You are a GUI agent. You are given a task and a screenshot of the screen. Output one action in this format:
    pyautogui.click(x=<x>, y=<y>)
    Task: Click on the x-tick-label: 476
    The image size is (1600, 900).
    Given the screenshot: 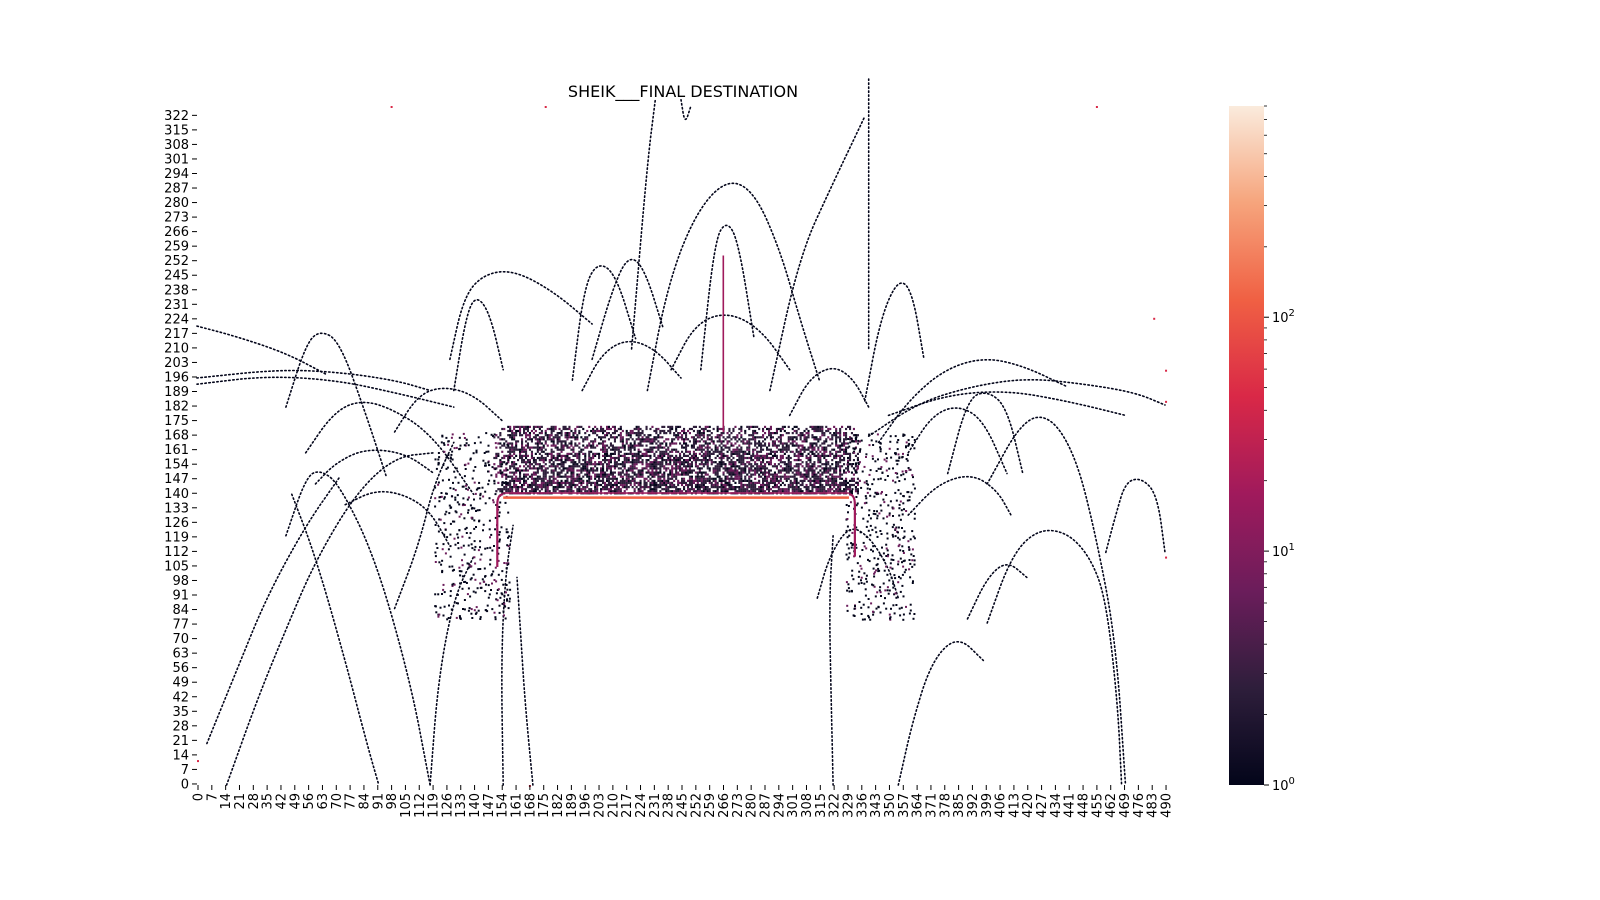 What is the action you would take?
    pyautogui.click(x=1139, y=805)
    